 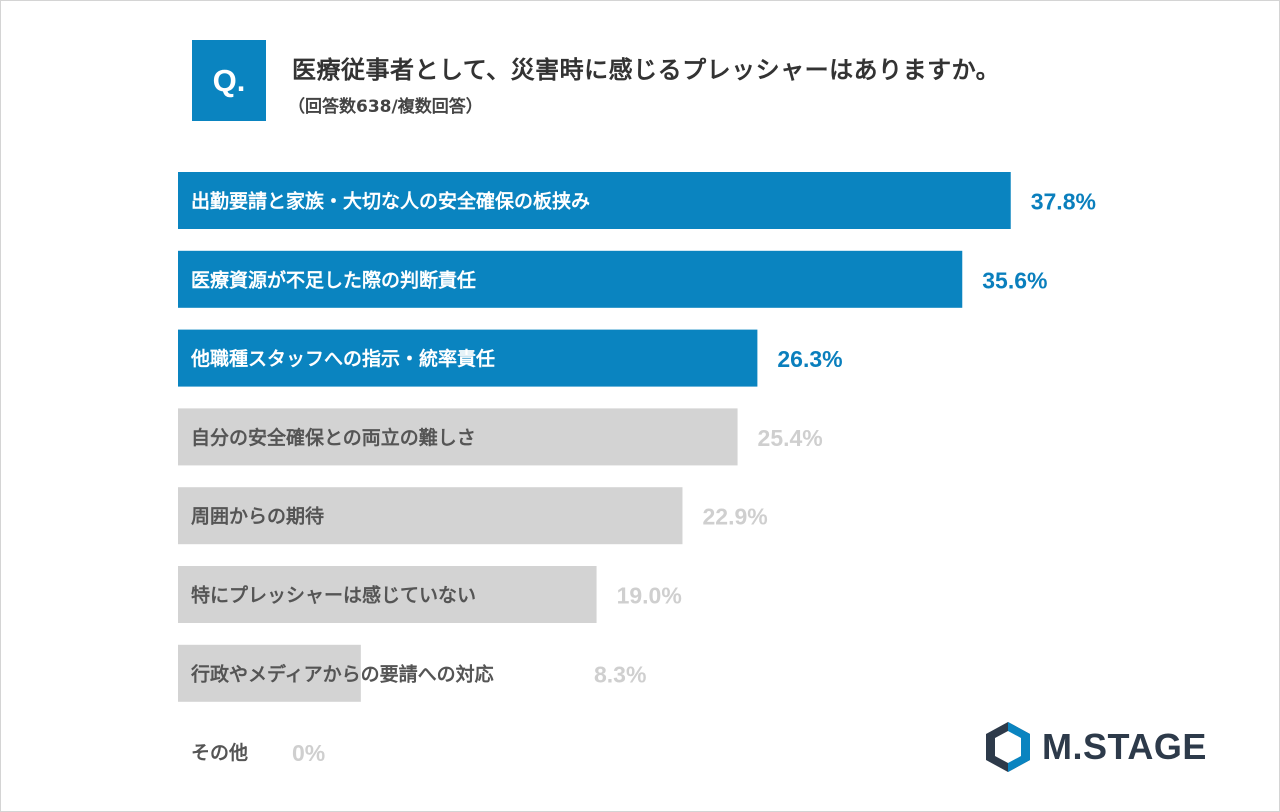 What do you see at coordinates (333, 437) in the screenshot?
I see `bar-category-label: 自分の安全確保との両立の難しさ` at bounding box center [333, 437].